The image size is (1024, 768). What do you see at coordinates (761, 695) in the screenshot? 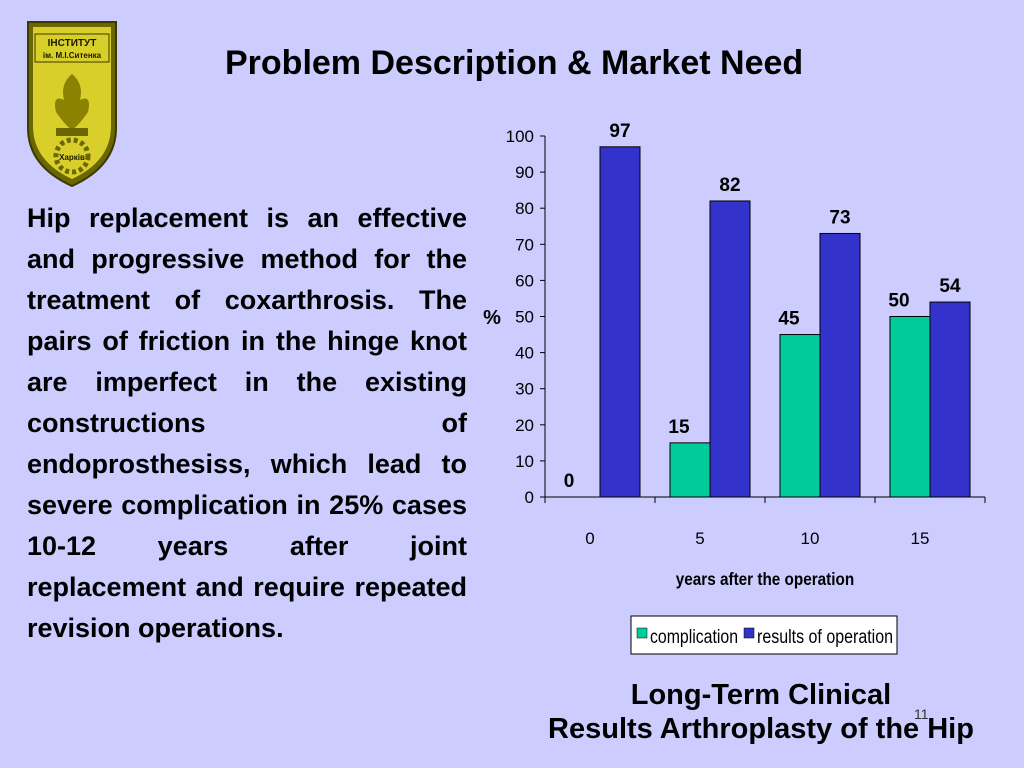
I see `caption-line1: Long-Term Clinical` at bounding box center [761, 695].